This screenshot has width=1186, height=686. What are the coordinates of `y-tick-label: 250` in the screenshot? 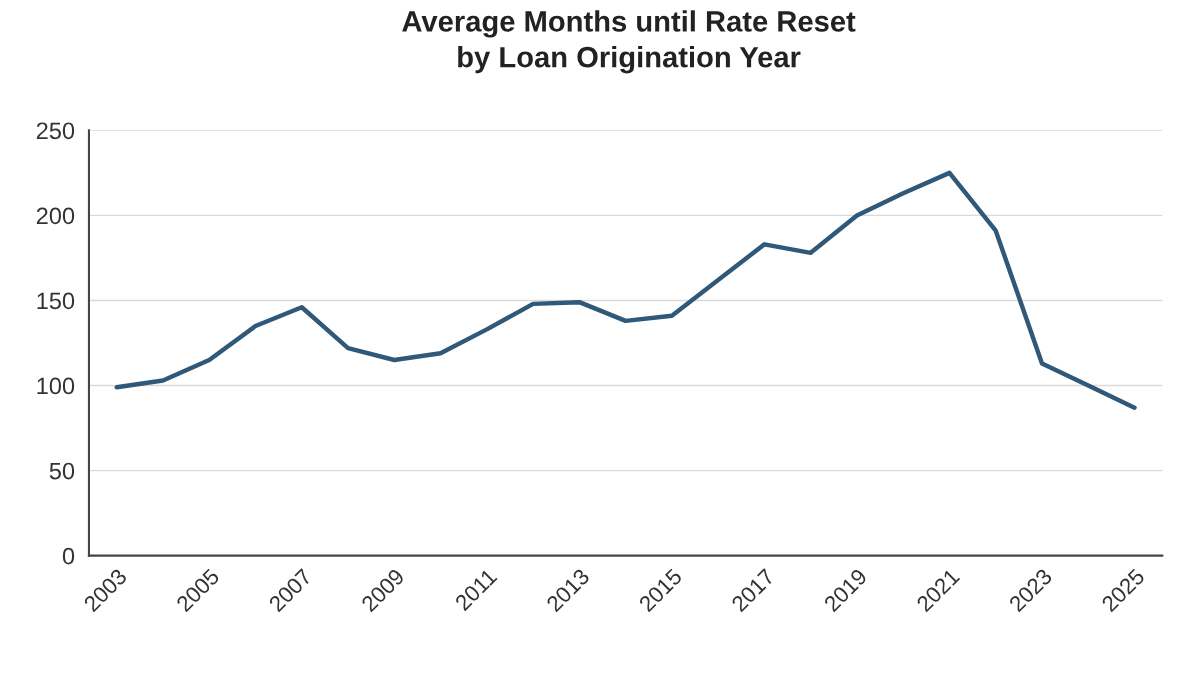 It's located at (55, 131).